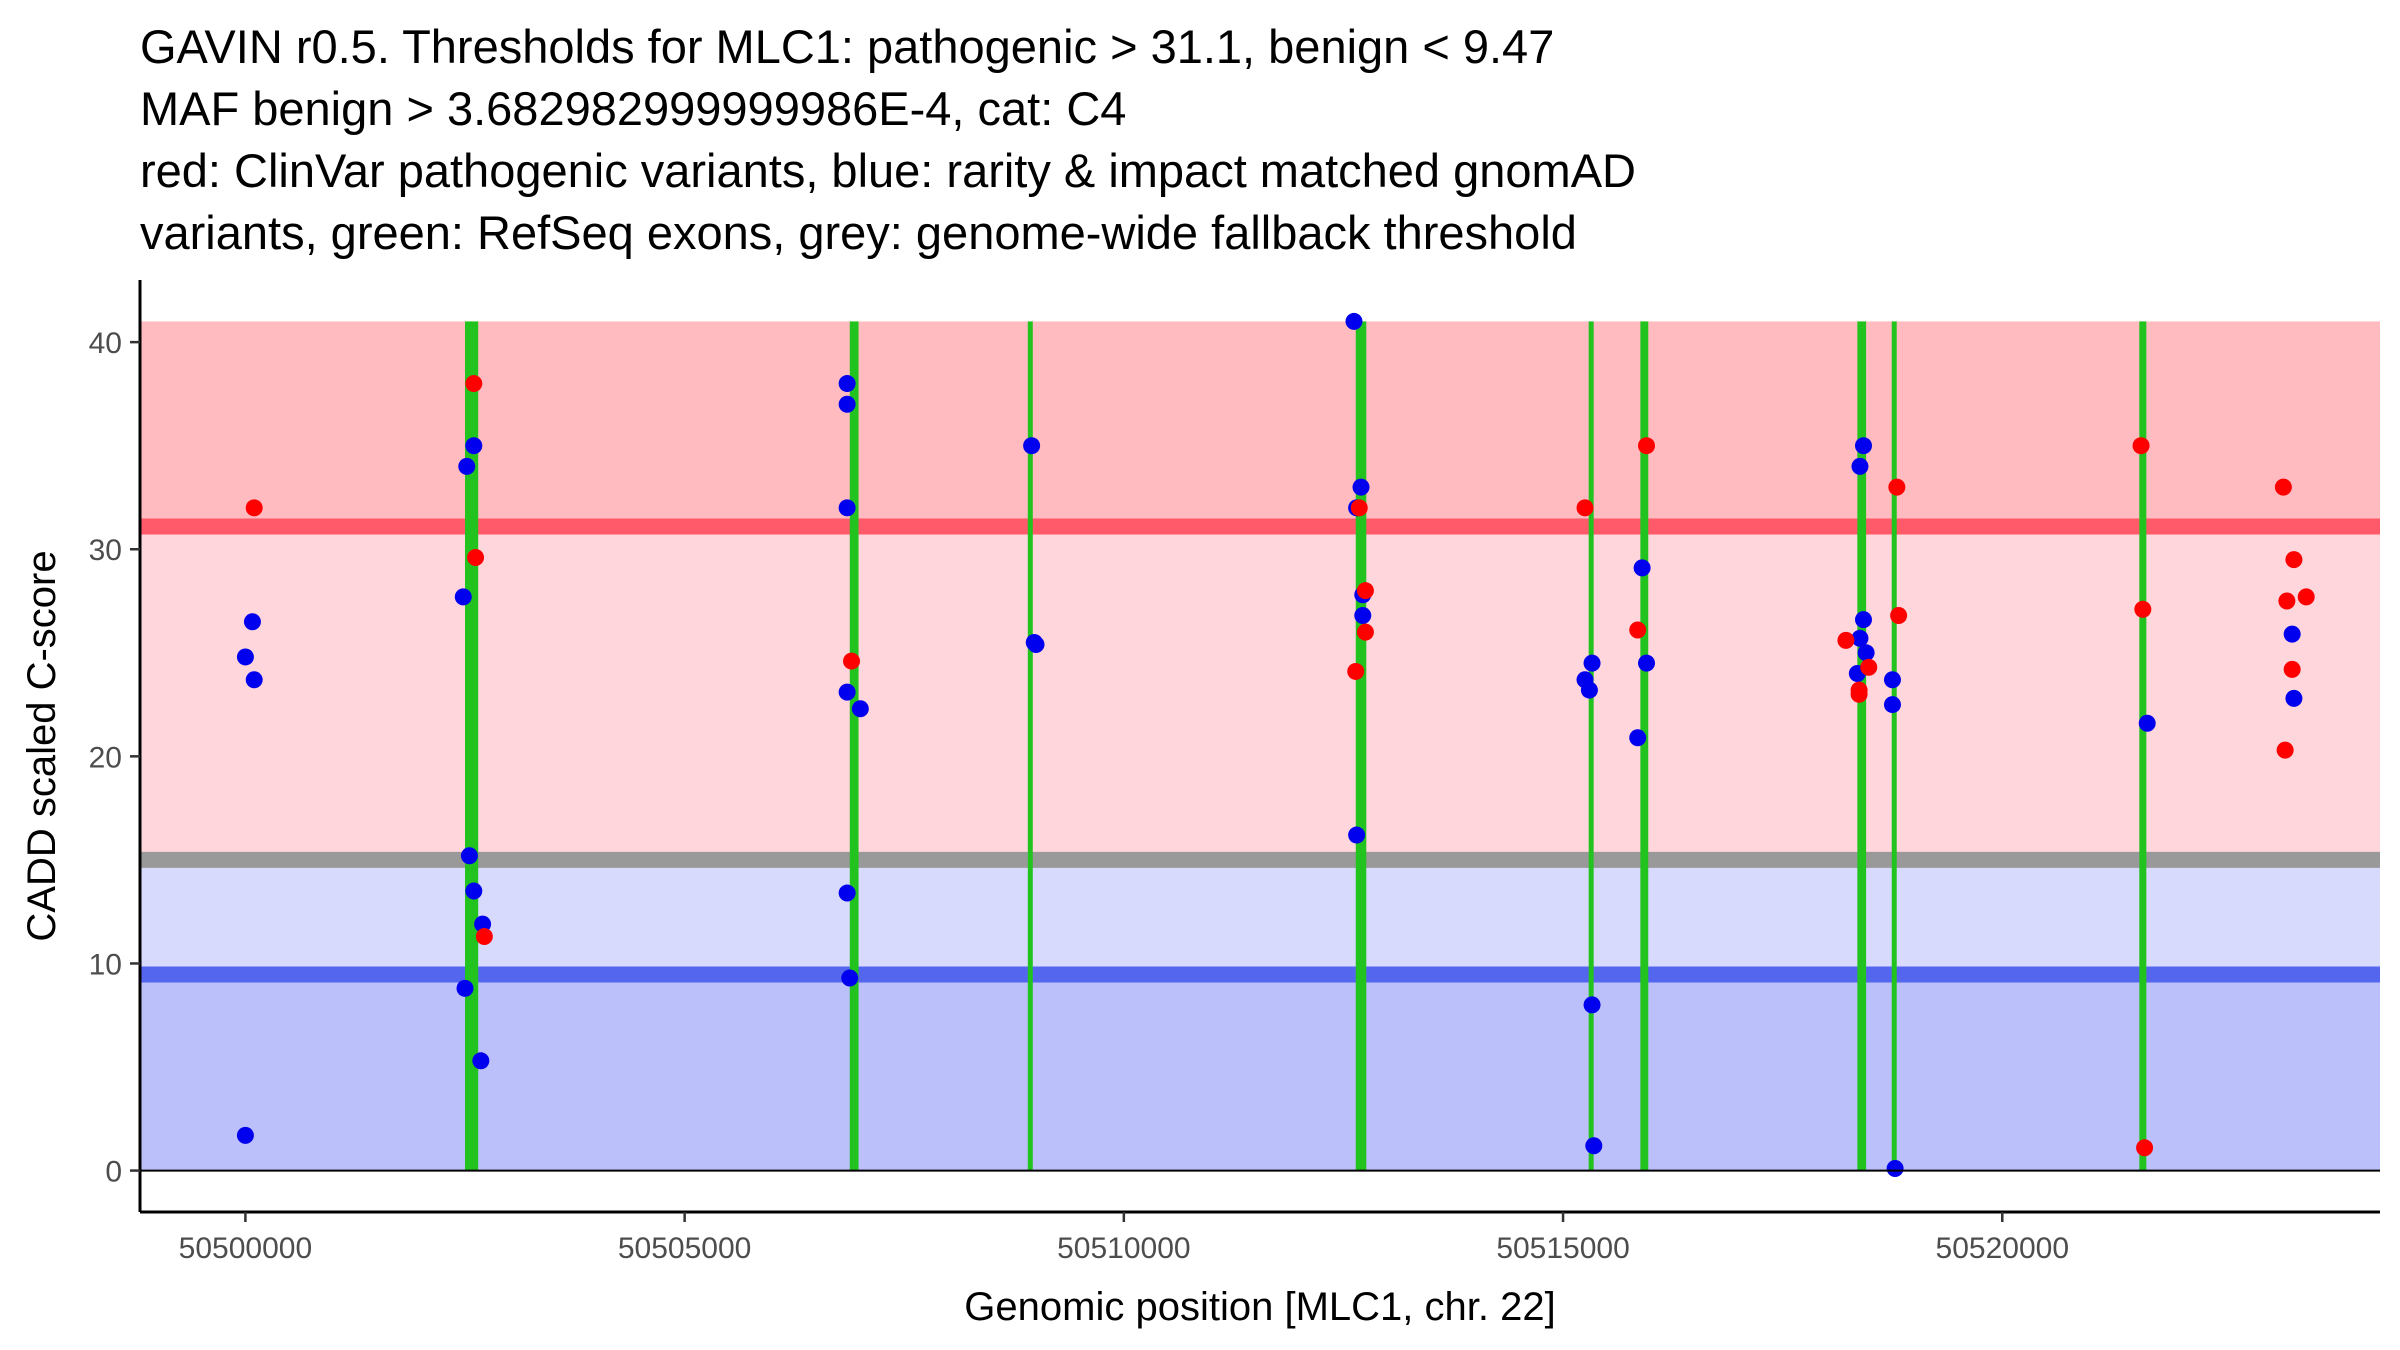  Describe the element at coordinates (1260, 424) in the screenshot. I see `pathogenic-zone-band` at that location.